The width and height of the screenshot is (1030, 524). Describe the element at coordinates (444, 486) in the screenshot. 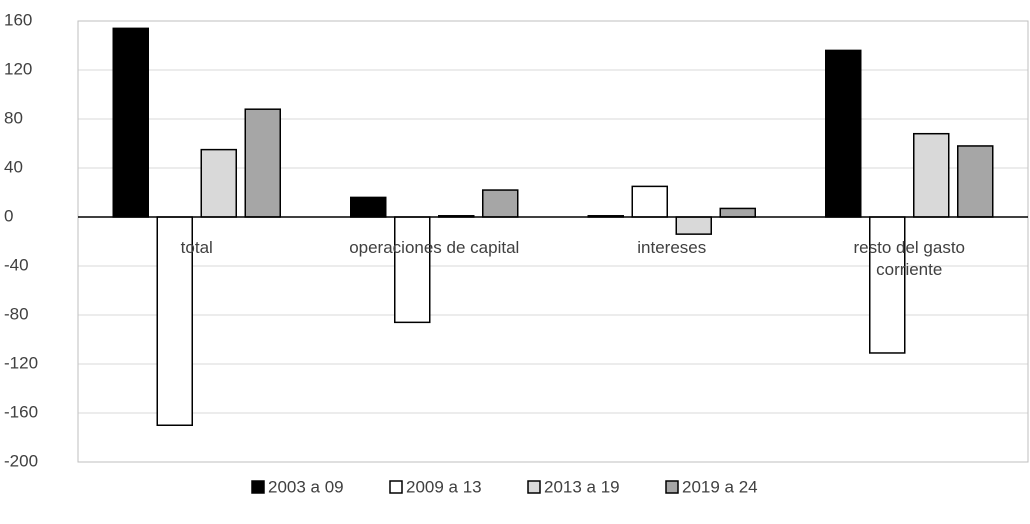

I see `legend-label: 2009 a 13` at that location.